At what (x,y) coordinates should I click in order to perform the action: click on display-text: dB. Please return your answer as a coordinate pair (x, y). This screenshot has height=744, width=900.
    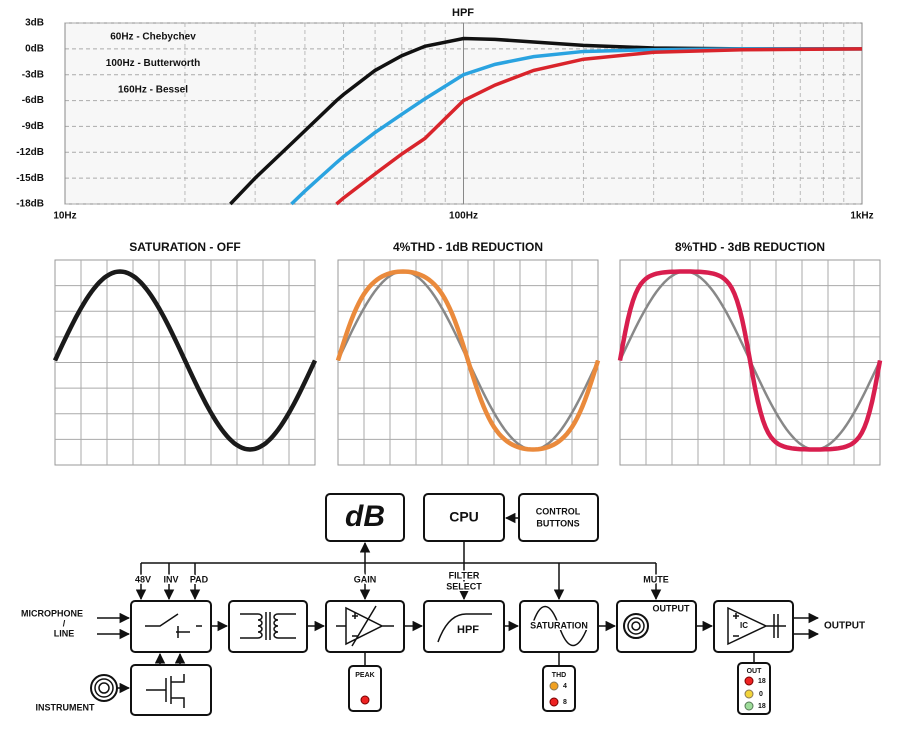
    Looking at the image, I should click on (365, 516).